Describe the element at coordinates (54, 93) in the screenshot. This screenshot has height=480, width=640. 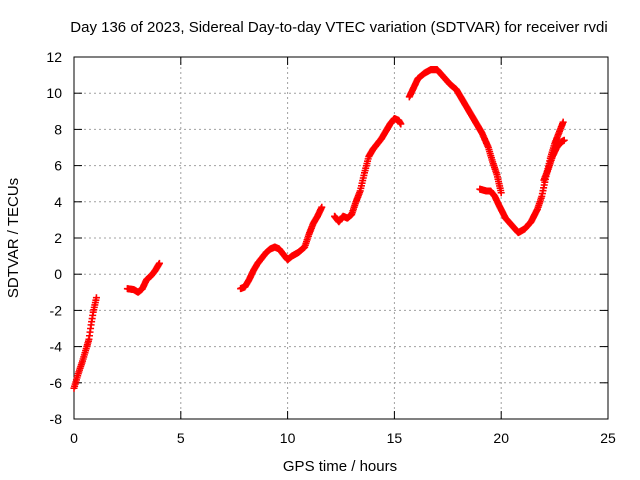
I see `y-tick-label: 10` at that location.